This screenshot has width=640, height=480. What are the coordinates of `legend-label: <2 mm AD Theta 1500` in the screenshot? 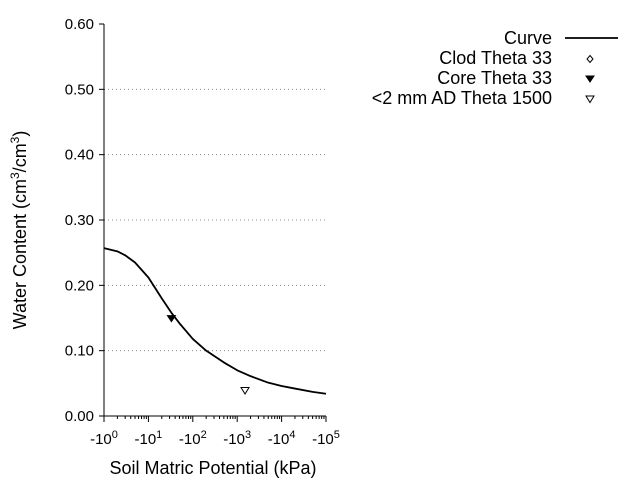 It's located at (462, 98).